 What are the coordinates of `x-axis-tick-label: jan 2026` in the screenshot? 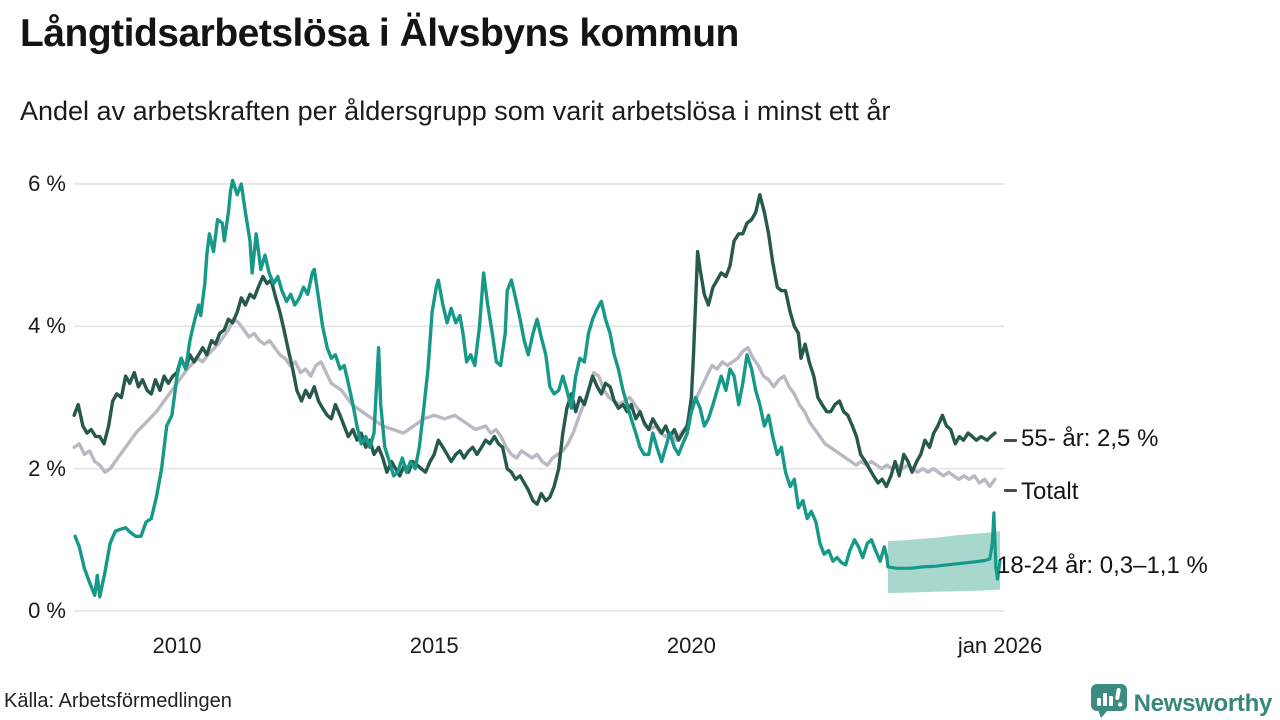 It's located at (1000, 645).